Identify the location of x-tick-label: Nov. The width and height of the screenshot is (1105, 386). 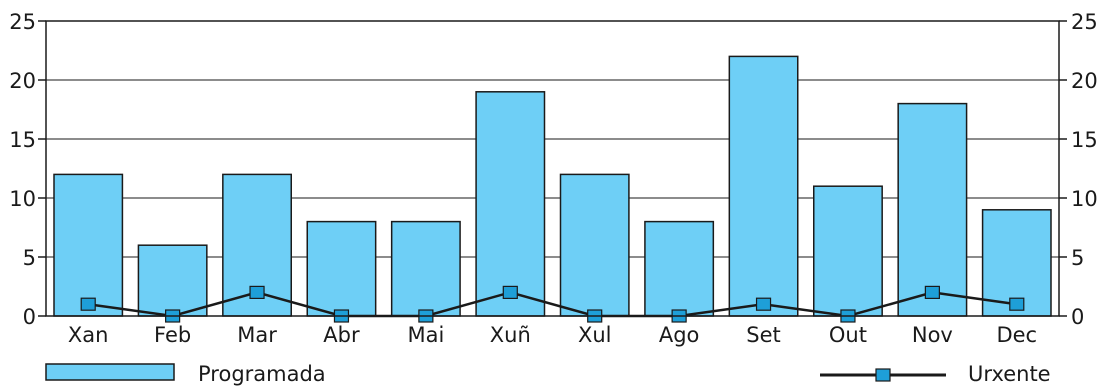
(932, 335).